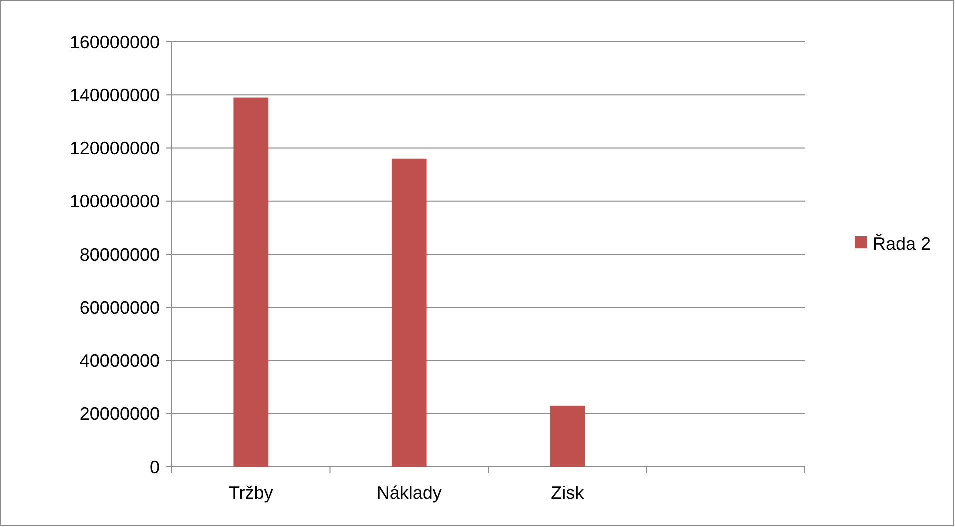 This screenshot has height=527, width=955. I want to click on y-tick-label: 80000000, so click(120, 254).